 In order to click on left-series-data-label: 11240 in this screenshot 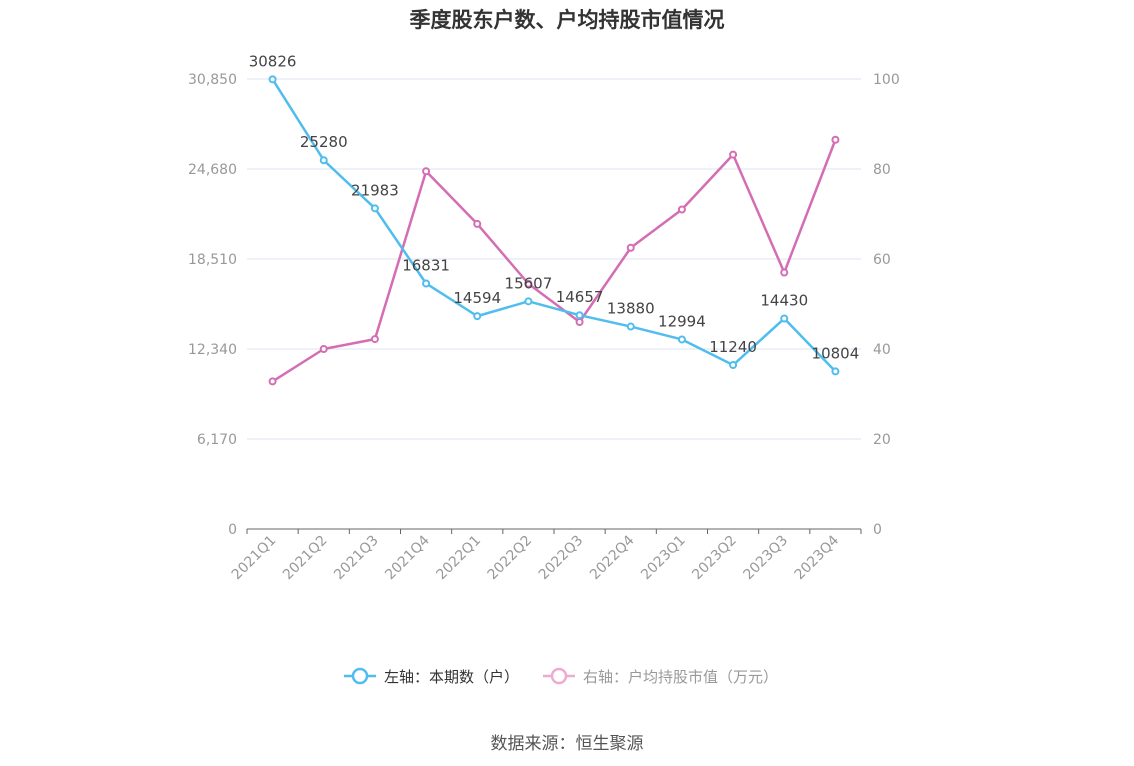, I will do `click(733, 347)`.